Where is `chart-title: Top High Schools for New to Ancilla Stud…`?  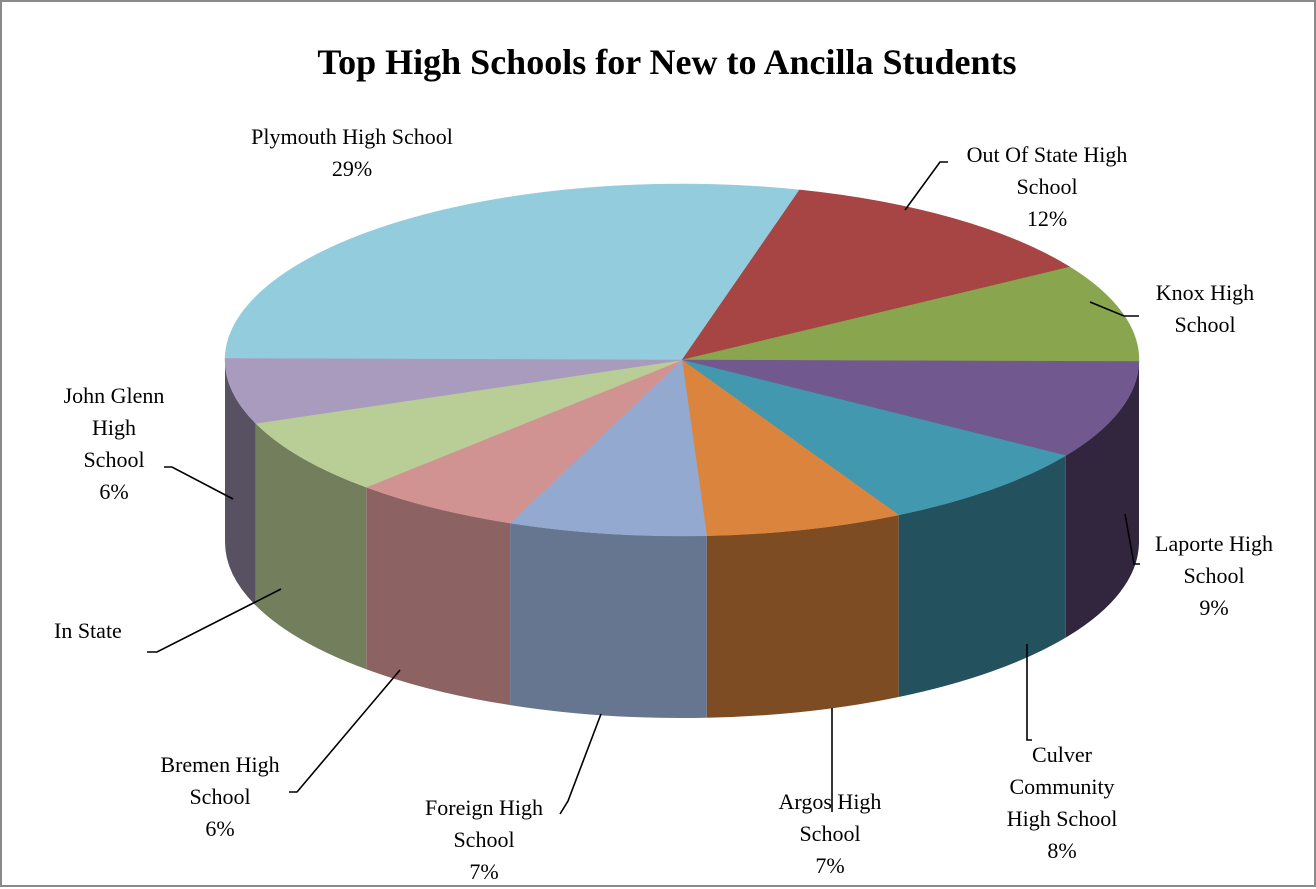 chart-title: Top High Schools for New to Ancilla Stud… is located at coordinates (666, 62).